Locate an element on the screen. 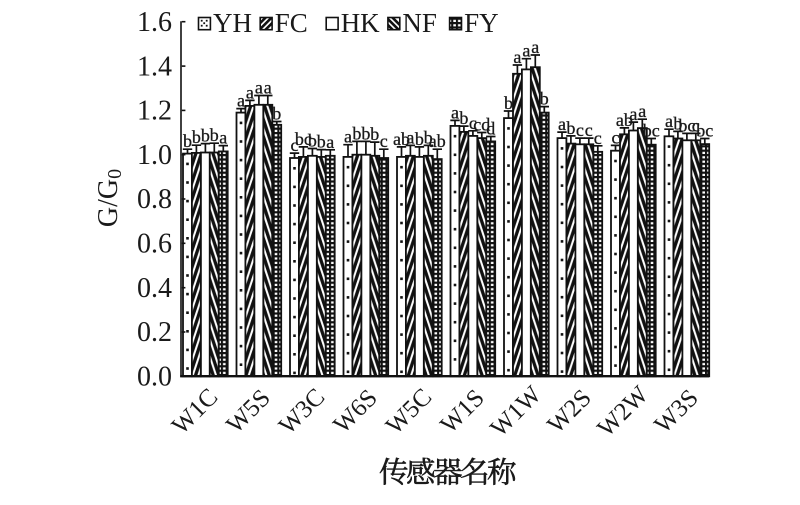 This screenshot has height=505, width=800. svg-text: 1.2 is located at coordinates (154, 111).